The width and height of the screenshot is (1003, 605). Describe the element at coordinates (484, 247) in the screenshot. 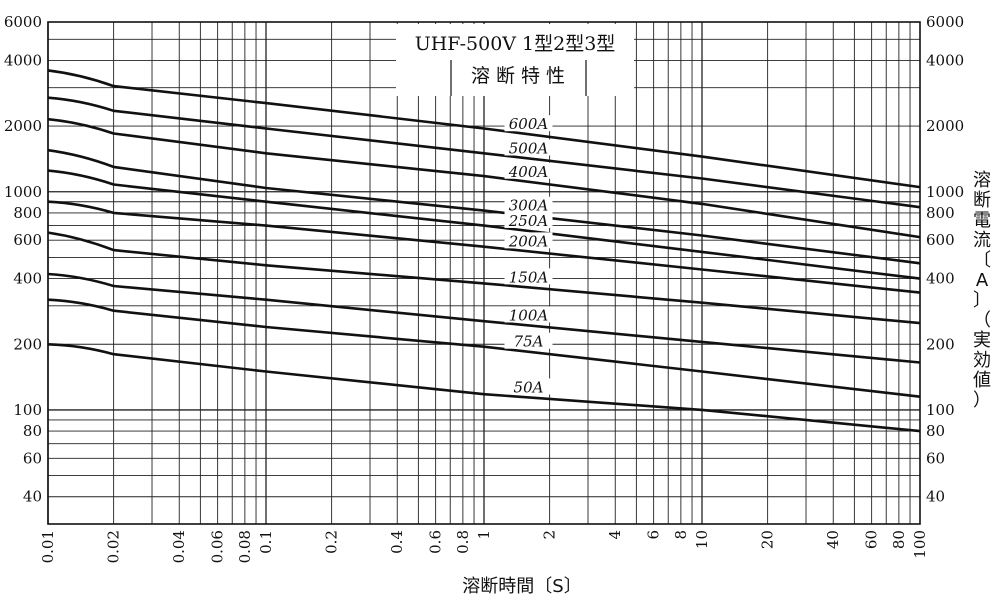

I see `curve-200A` at that location.